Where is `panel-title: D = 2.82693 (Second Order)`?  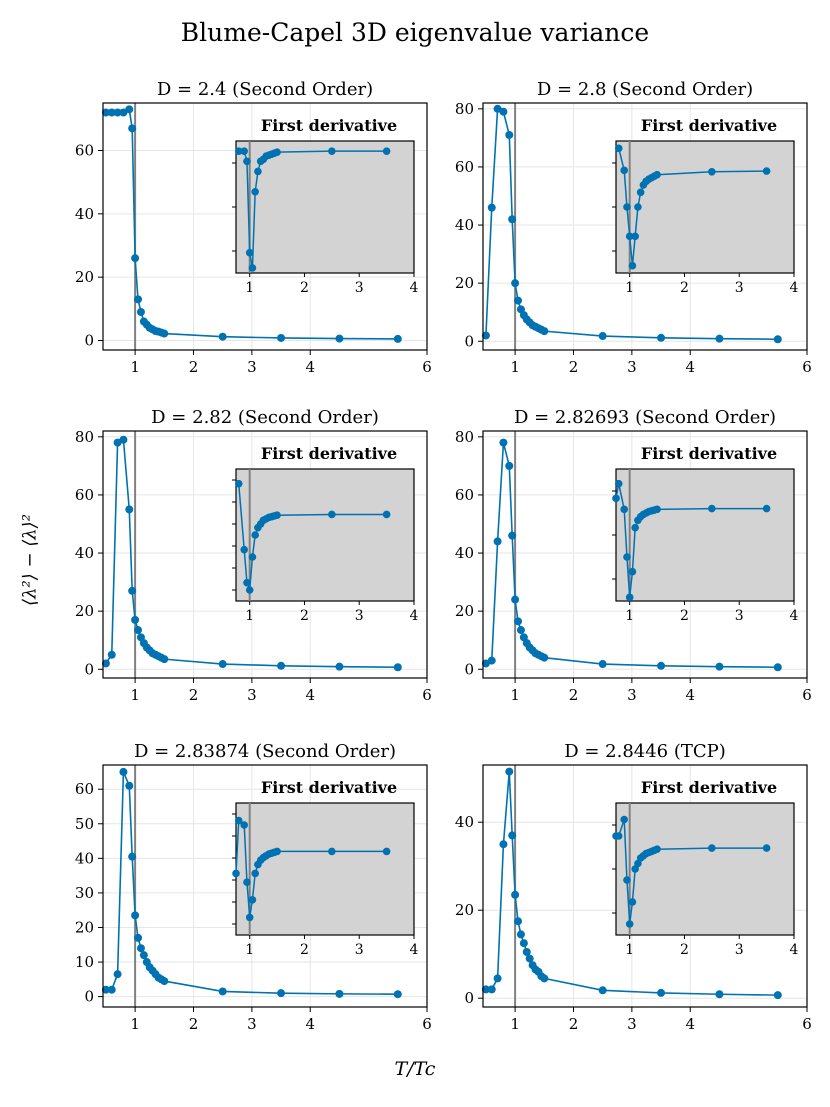 panel-title: D = 2.82693 (Second Order) is located at coordinates (645, 417).